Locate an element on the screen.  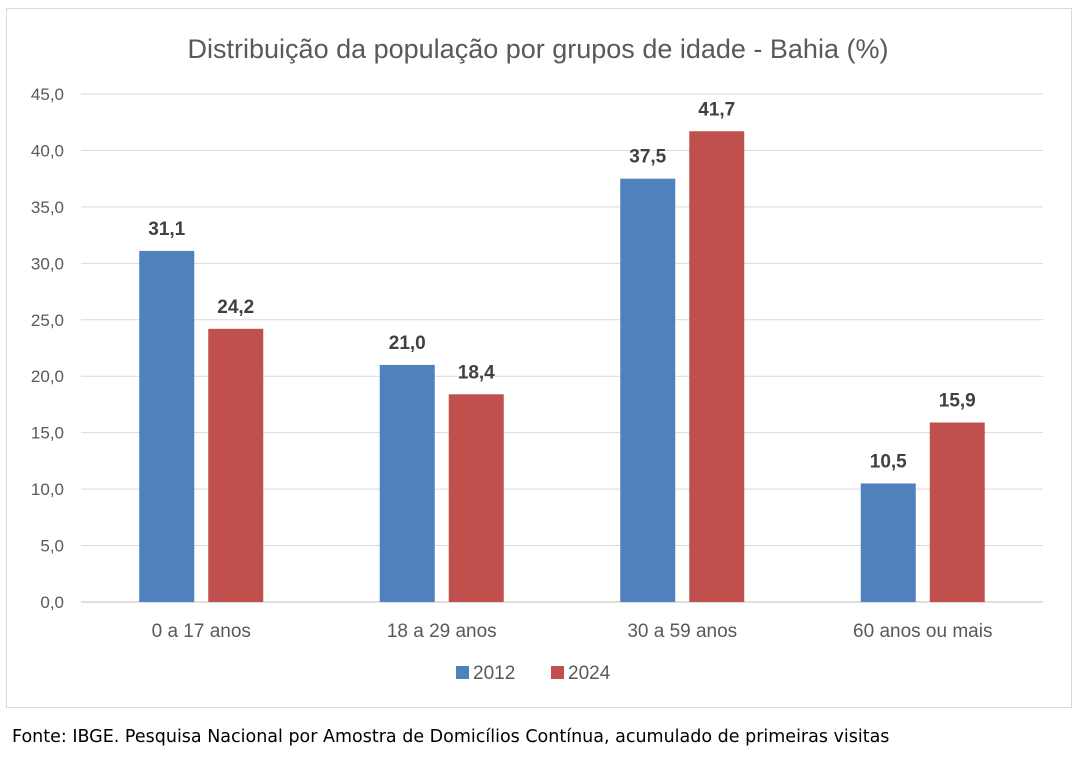
y-tick-label: 40,0 is located at coordinates (47, 150).